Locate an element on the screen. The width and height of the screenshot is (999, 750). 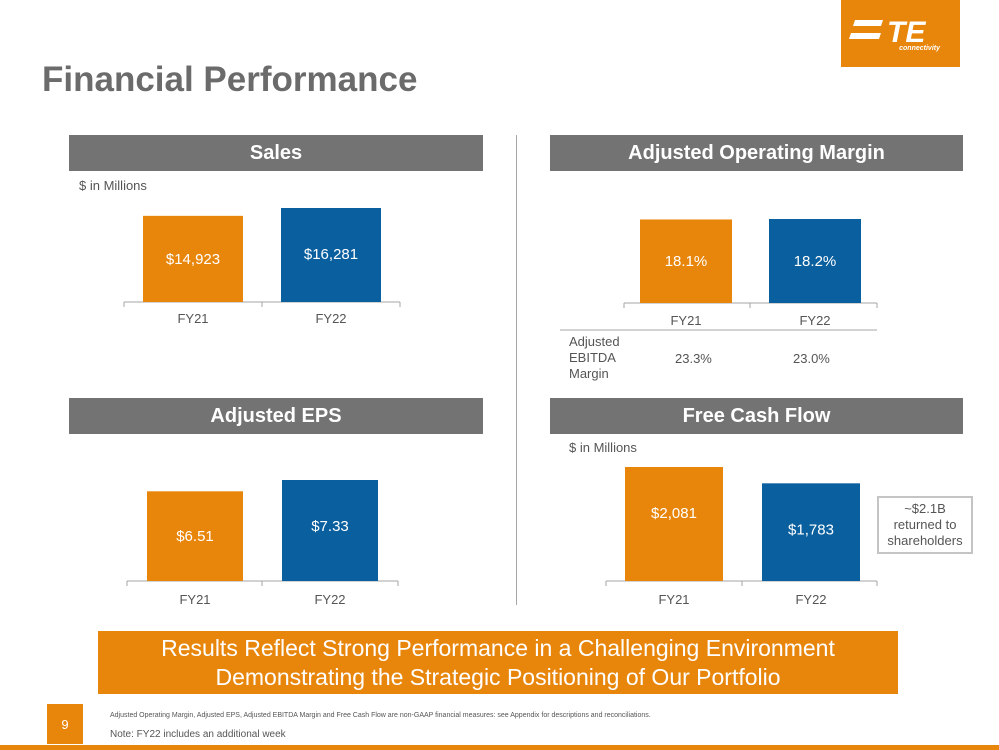
fcf-unit-note: $ in Millions is located at coordinates (603, 447).